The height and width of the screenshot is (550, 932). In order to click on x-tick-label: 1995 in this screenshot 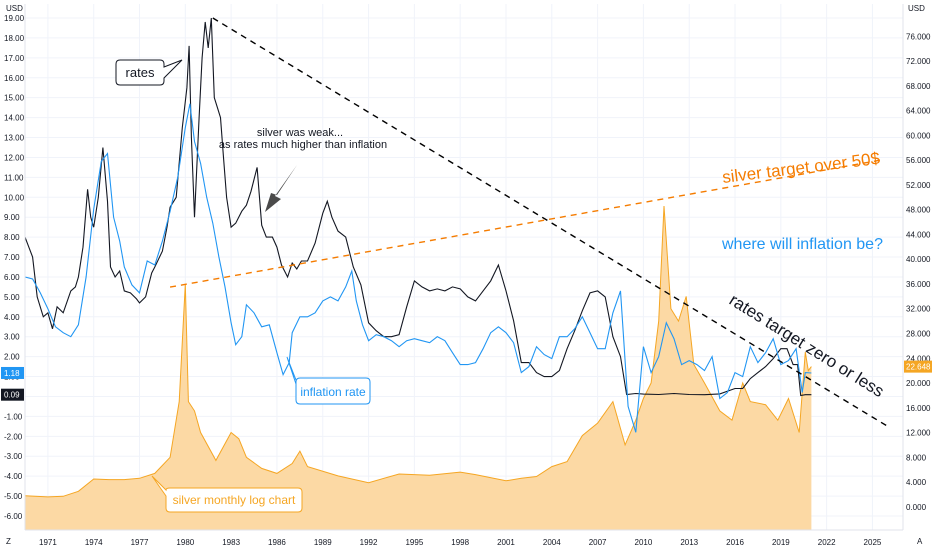, I will do `click(414, 542)`.